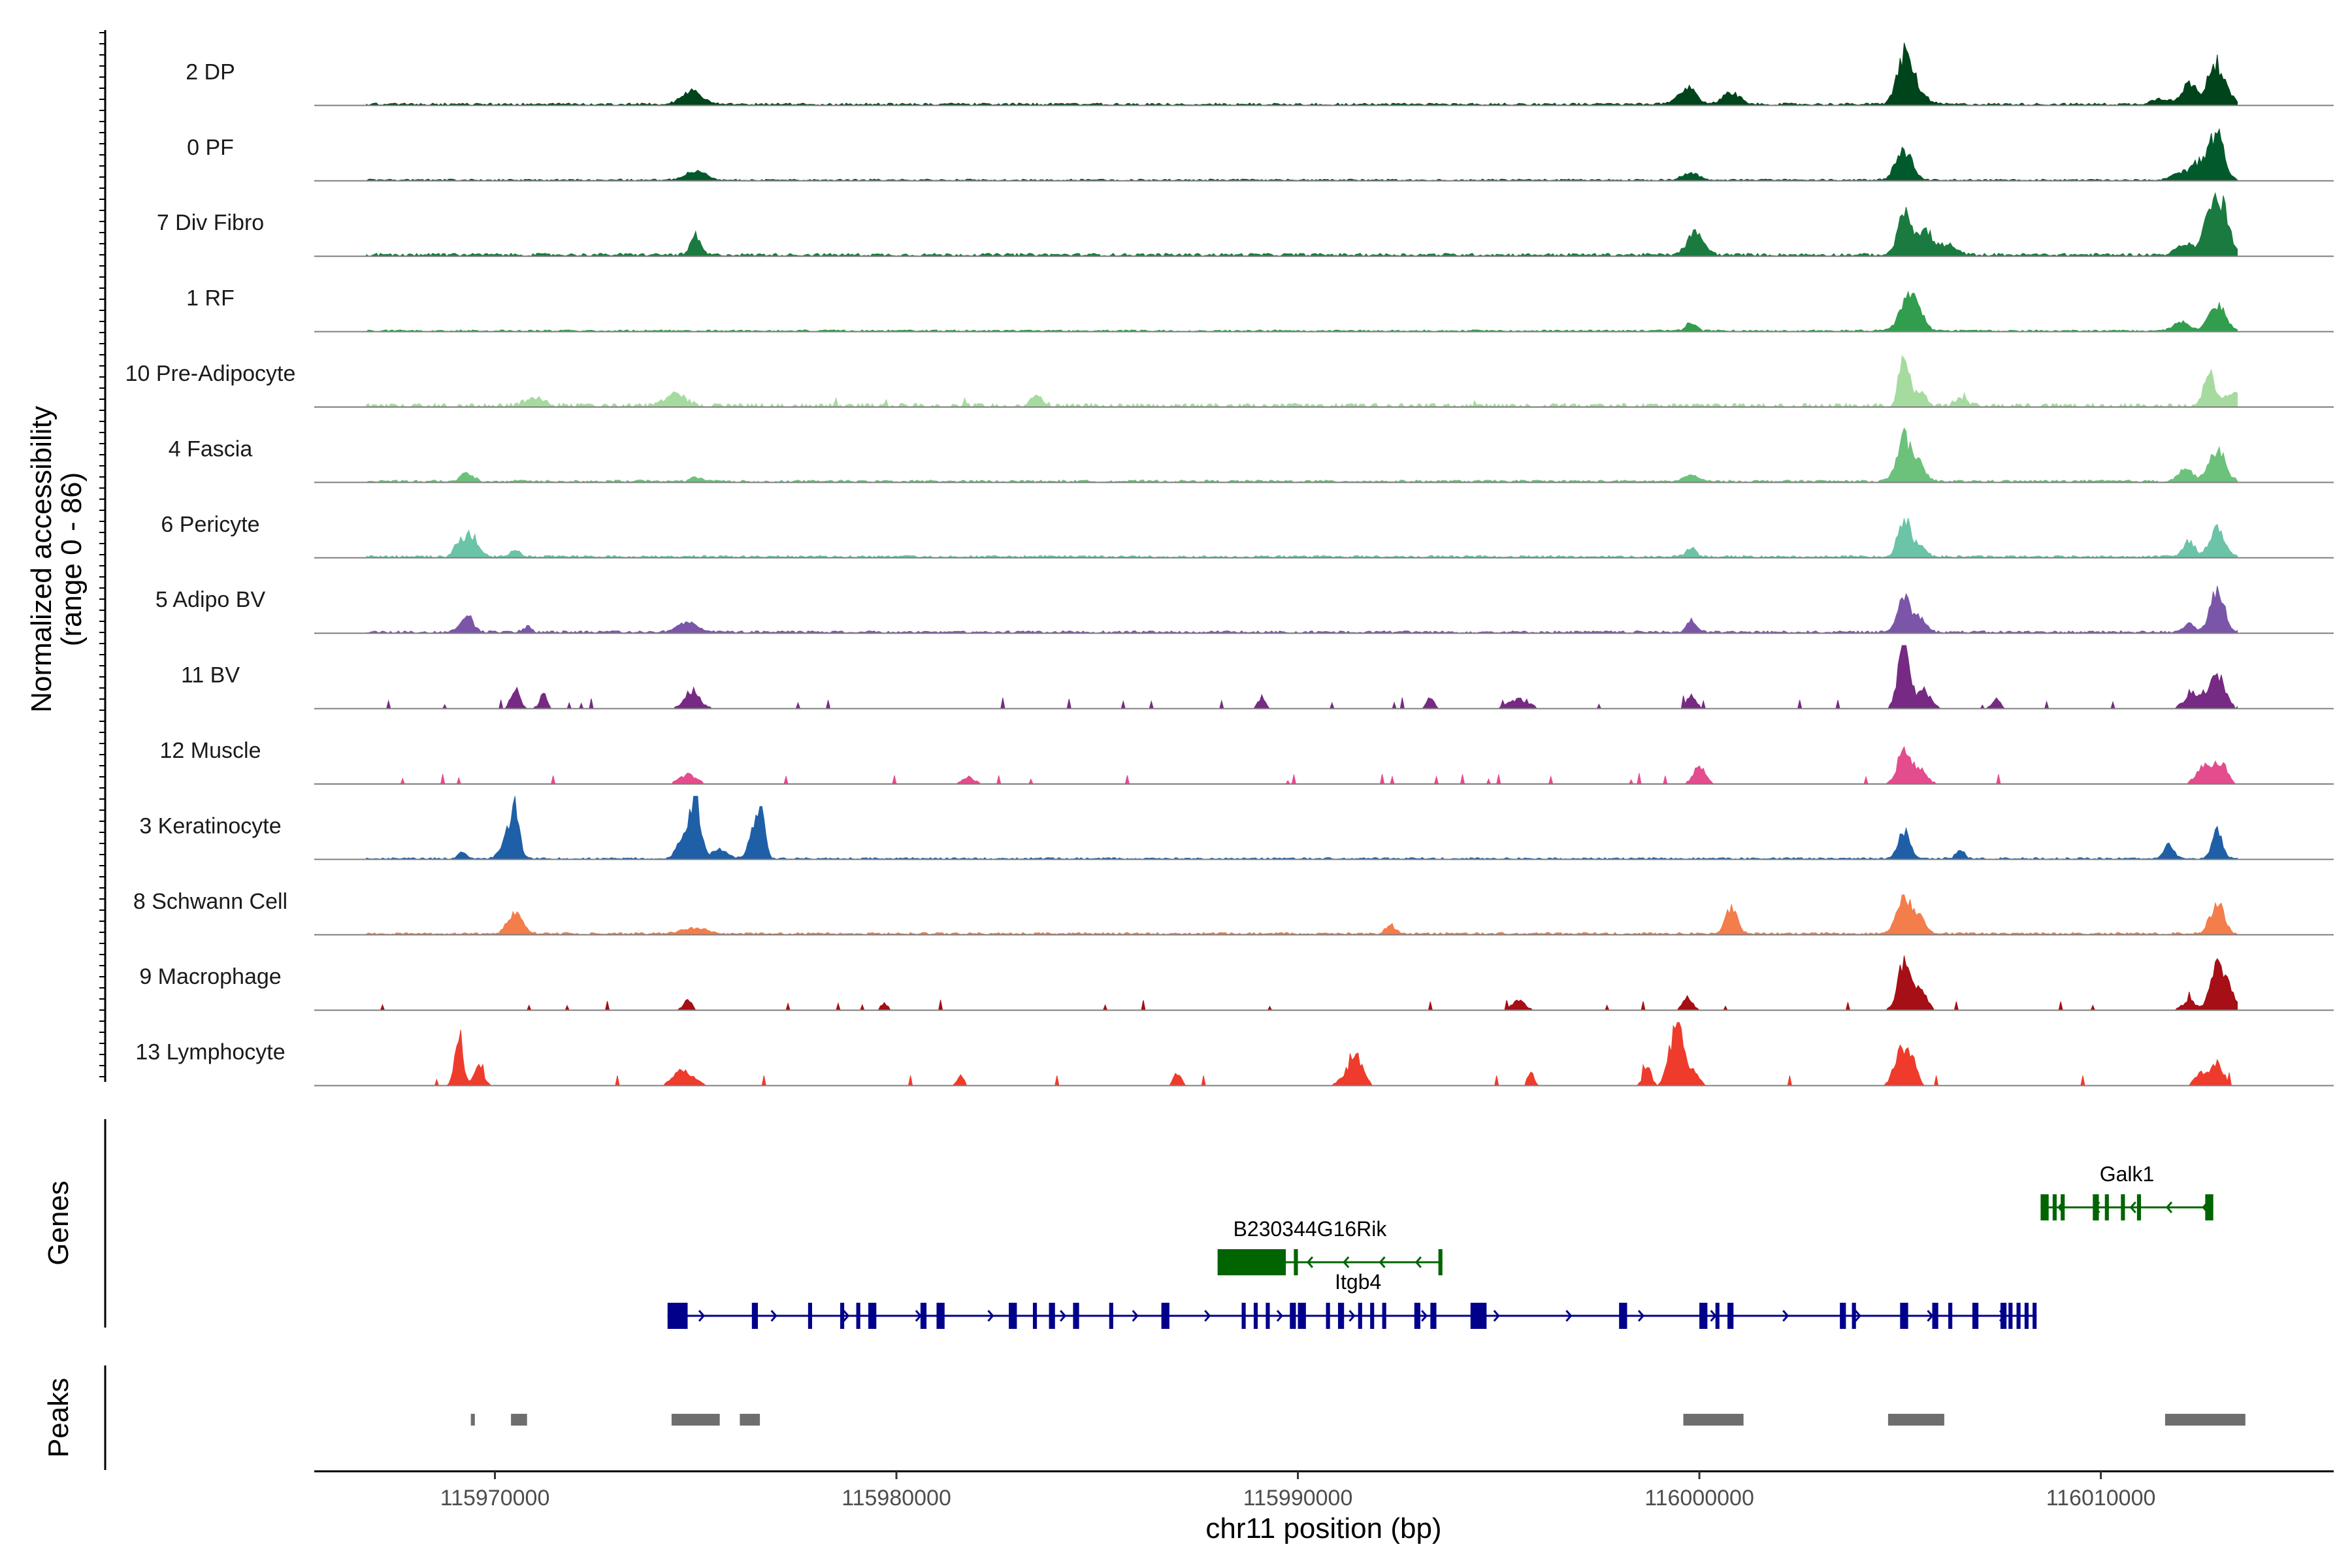 The width and height of the screenshot is (2352, 1568). What do you see at coordinates (1298, 1498) in the screenshot?
I see `x-tick-label: 115990000` at bounding box center [1298, 1498].